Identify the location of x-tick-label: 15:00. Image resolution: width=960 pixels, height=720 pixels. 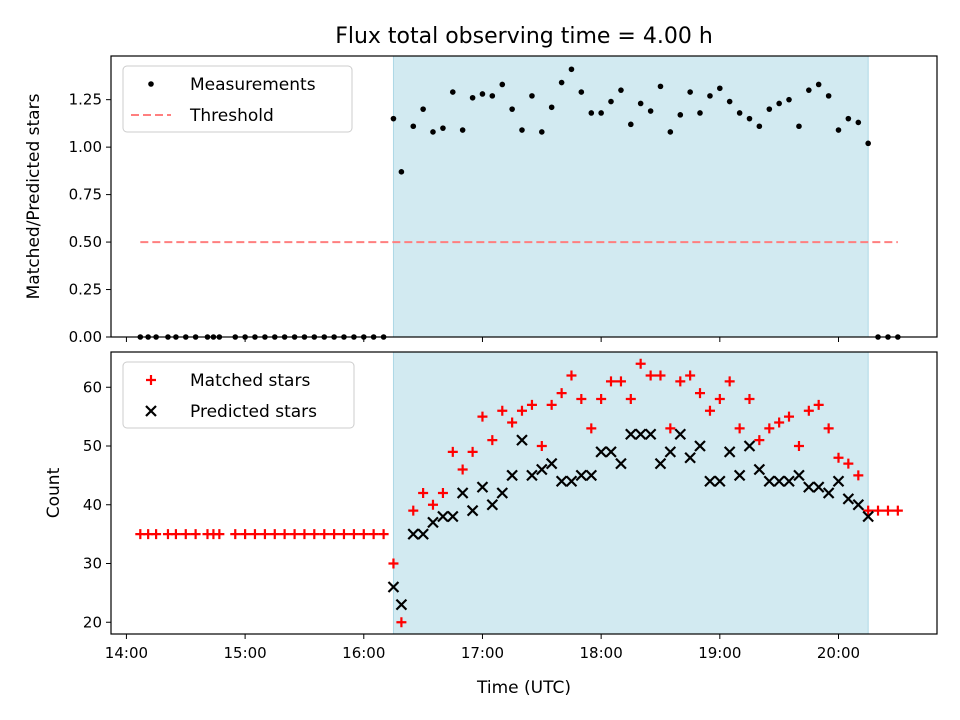
(244, 653).